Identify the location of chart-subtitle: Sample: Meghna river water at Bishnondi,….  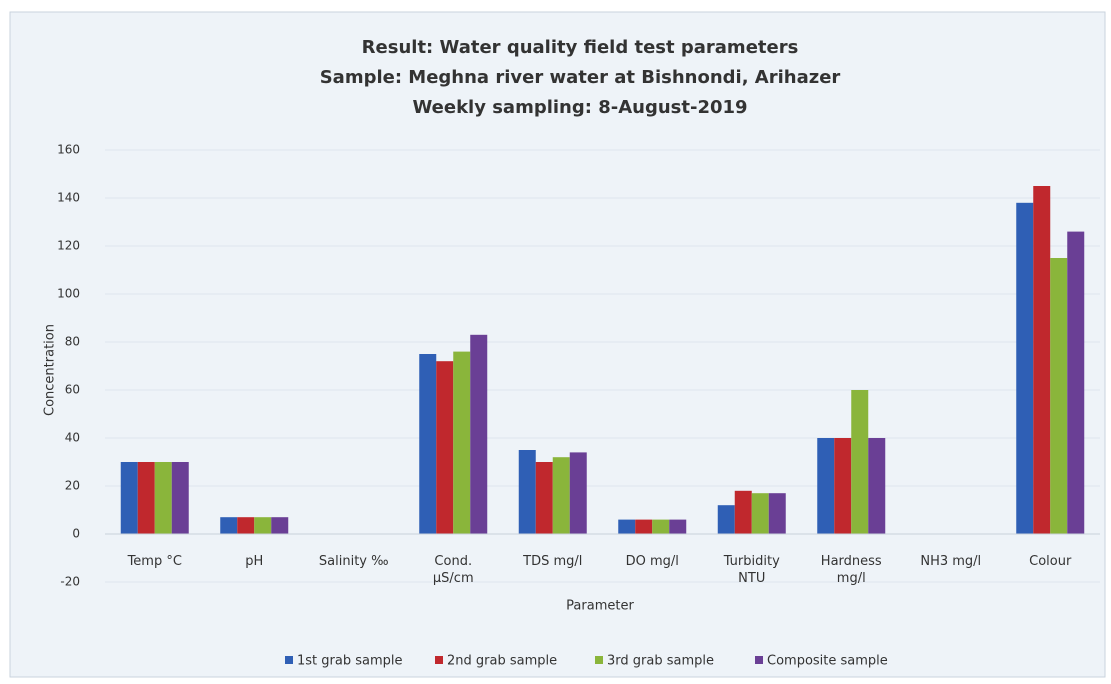
(580, 77).